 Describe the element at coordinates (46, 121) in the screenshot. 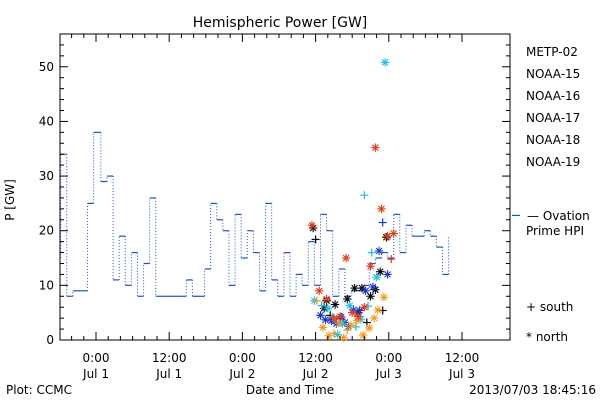

I see `y-tick-label: 40` at that location.